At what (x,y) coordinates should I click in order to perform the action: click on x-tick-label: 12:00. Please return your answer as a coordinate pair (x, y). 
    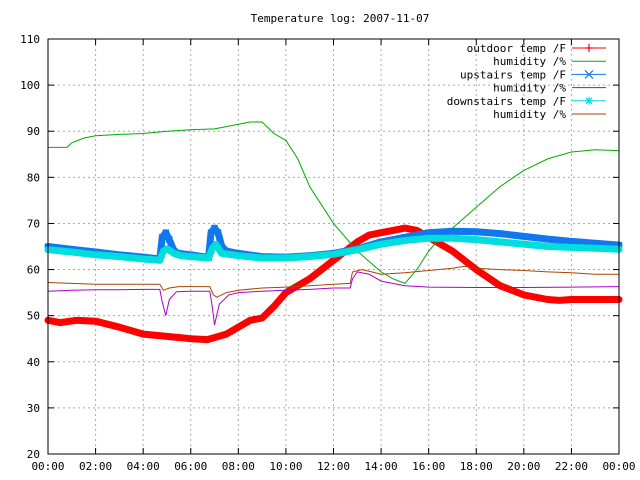
    Looking at the image, I should click on (333, 466).